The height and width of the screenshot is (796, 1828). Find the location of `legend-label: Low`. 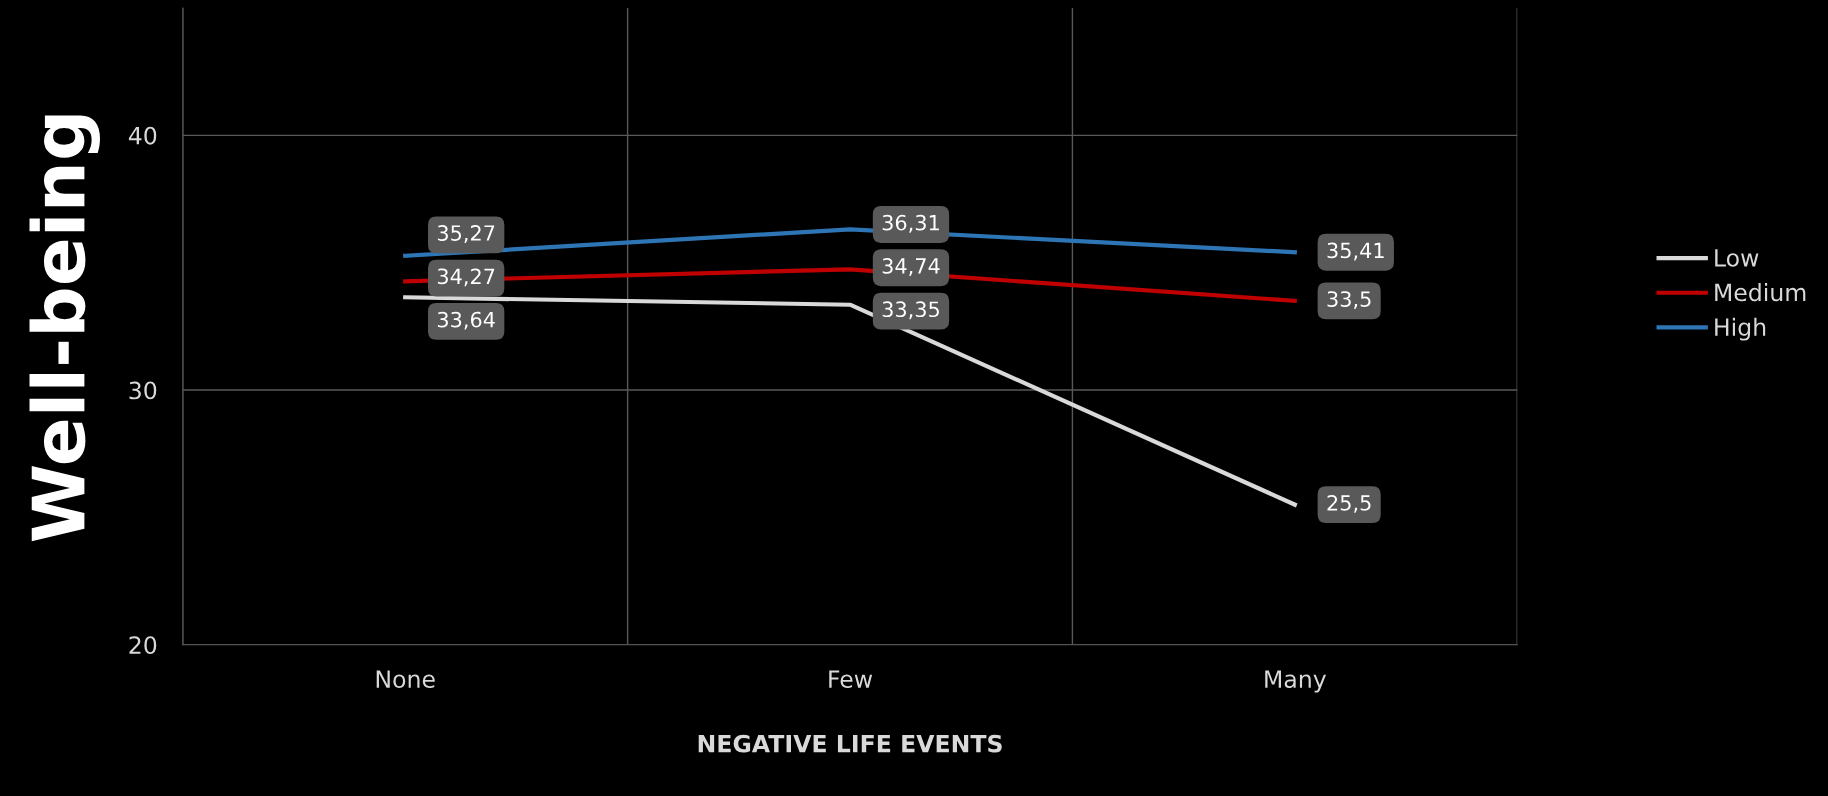

legend-label: Low is located at coordinates (1737, 258).